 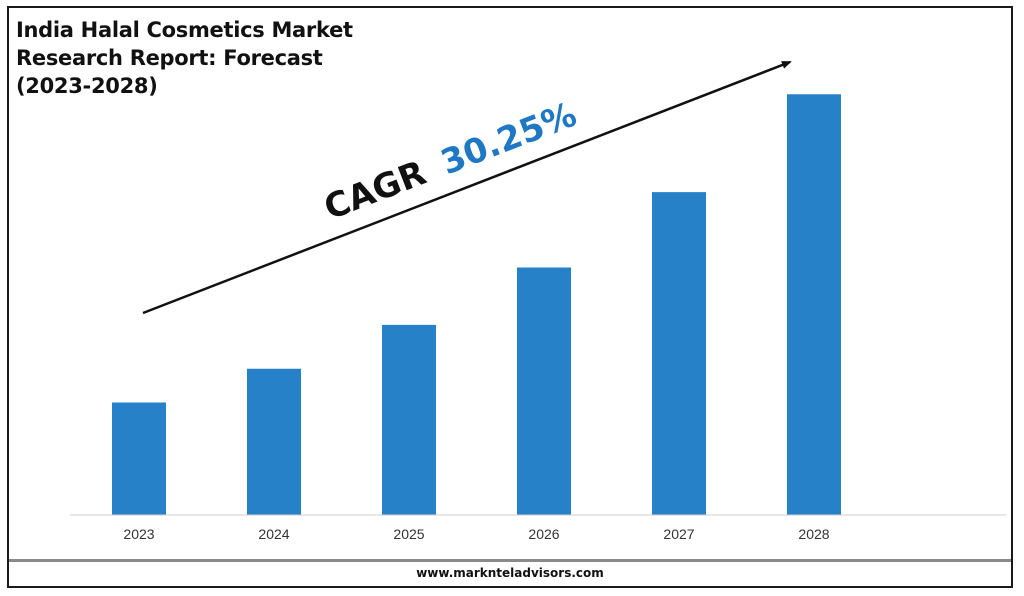 What do you see at coordinates (510, 573) in the screenshot?
I see `footer-url: www.marknteladvisors.com` at bounding box center [510, 573].